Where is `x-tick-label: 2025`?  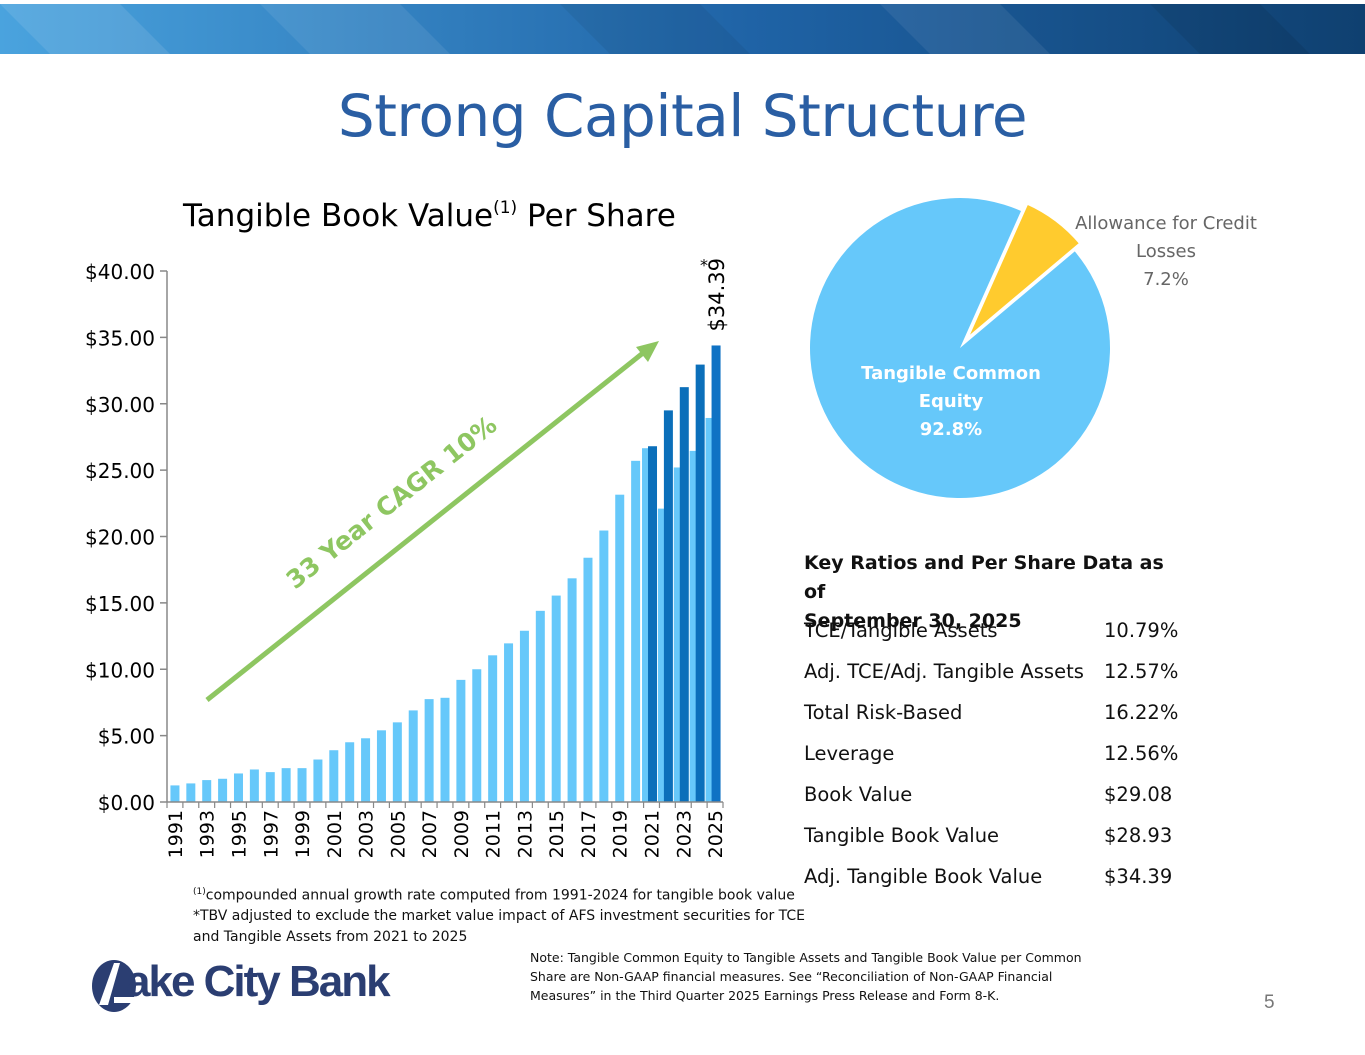
x-tick-label: 2025 is located at coordinates (716, 834).